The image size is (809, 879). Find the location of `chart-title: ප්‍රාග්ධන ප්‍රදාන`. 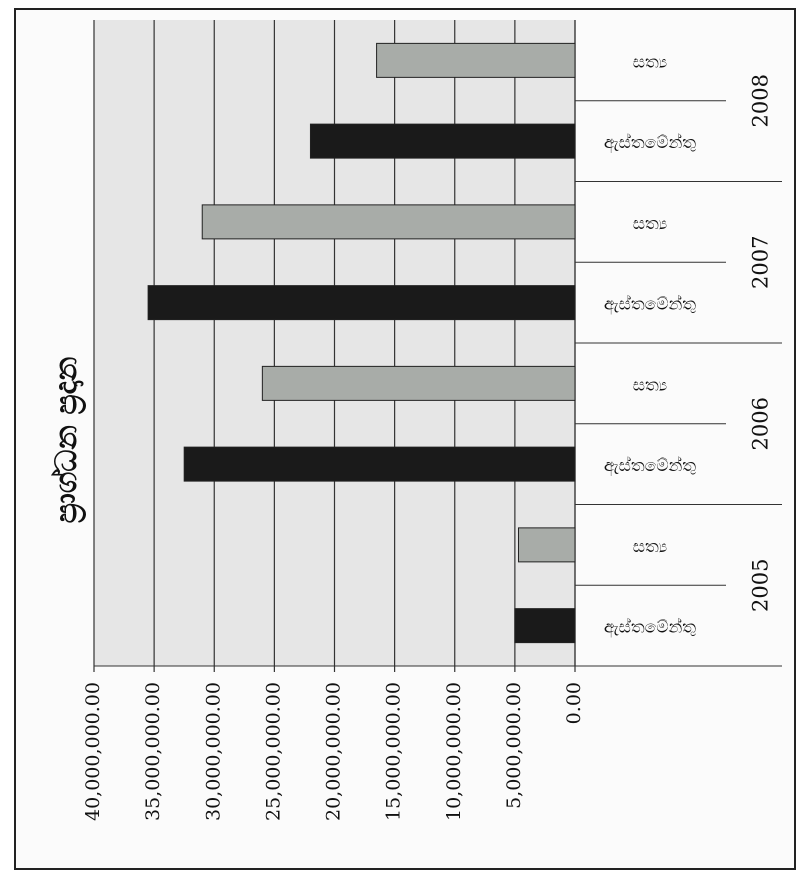

chart-title: ප්‍රාග්ධන ප්‍රදාන is located at coordinates (67, 440).